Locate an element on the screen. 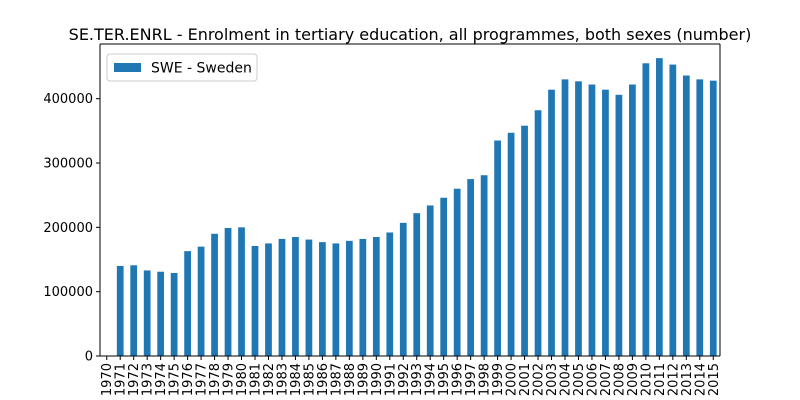 This screenshot has width=800, height=400. x-tick-label: 2012 is located at coordinates (673, 379).